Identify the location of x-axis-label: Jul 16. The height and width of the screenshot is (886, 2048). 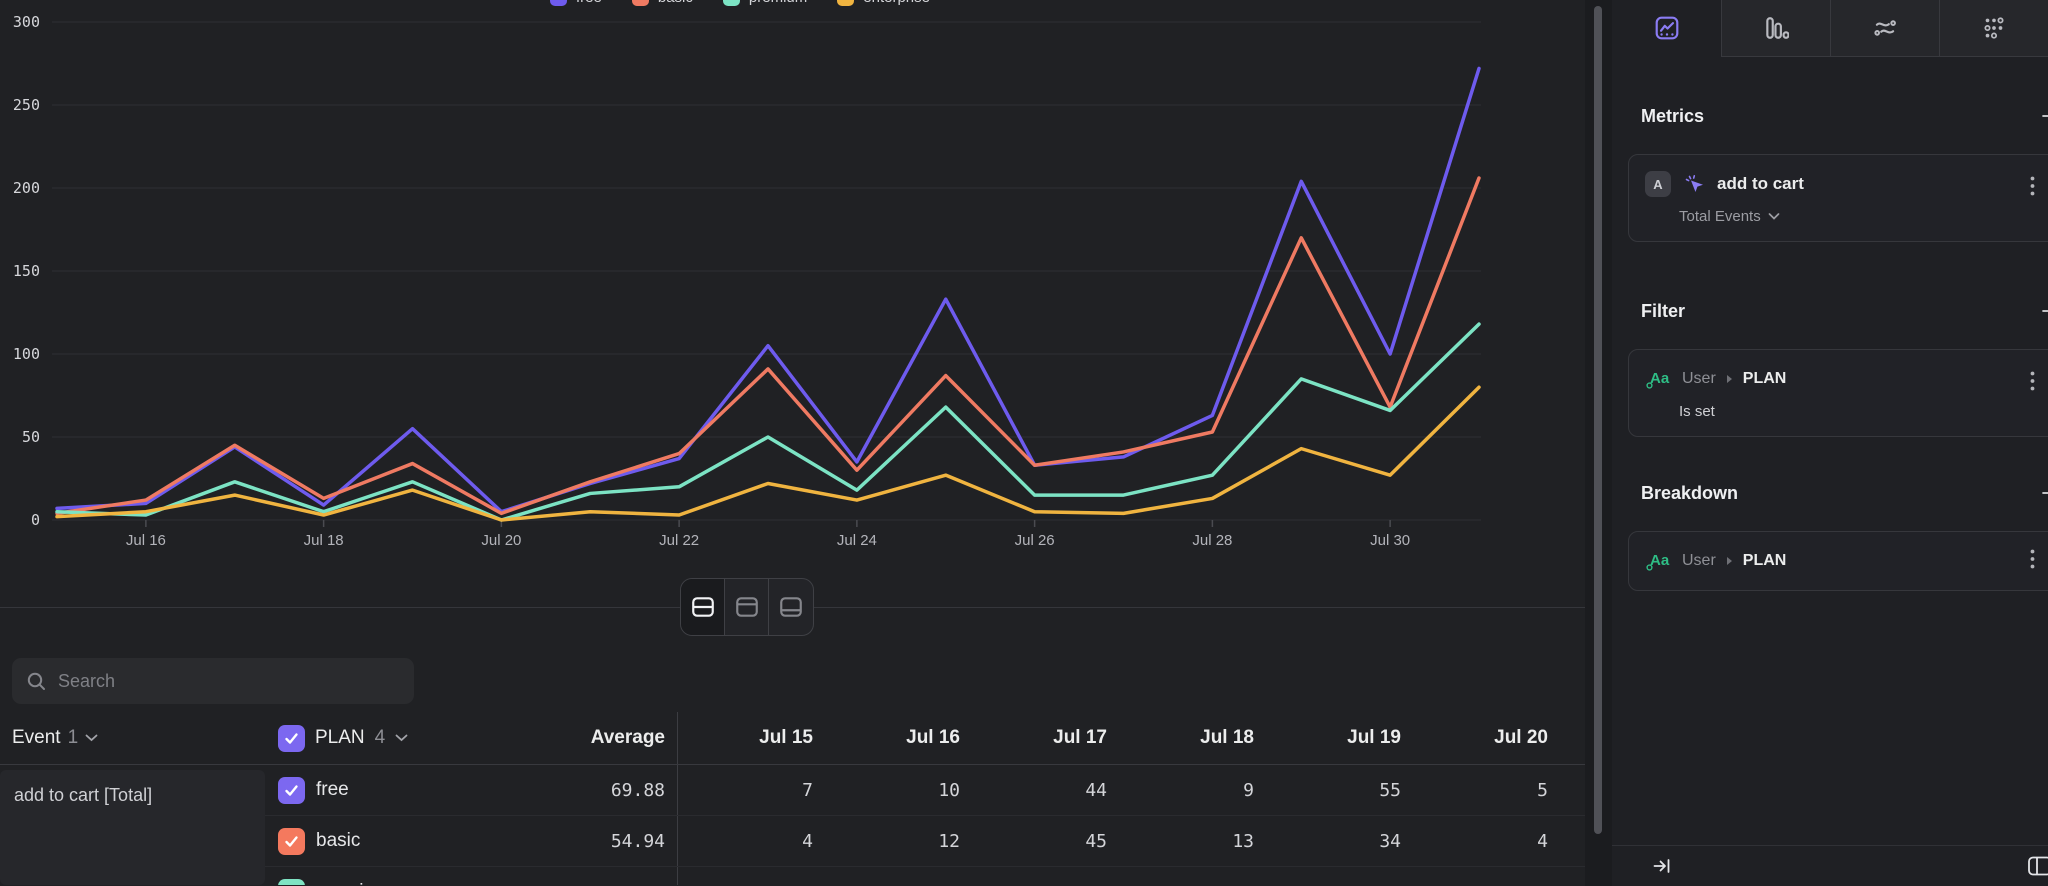
(146, 540).